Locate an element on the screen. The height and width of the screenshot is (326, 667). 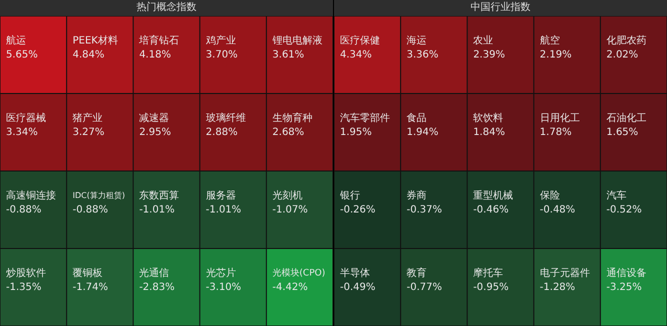
data-label: 2.19% is located at coordinates (556, 54).